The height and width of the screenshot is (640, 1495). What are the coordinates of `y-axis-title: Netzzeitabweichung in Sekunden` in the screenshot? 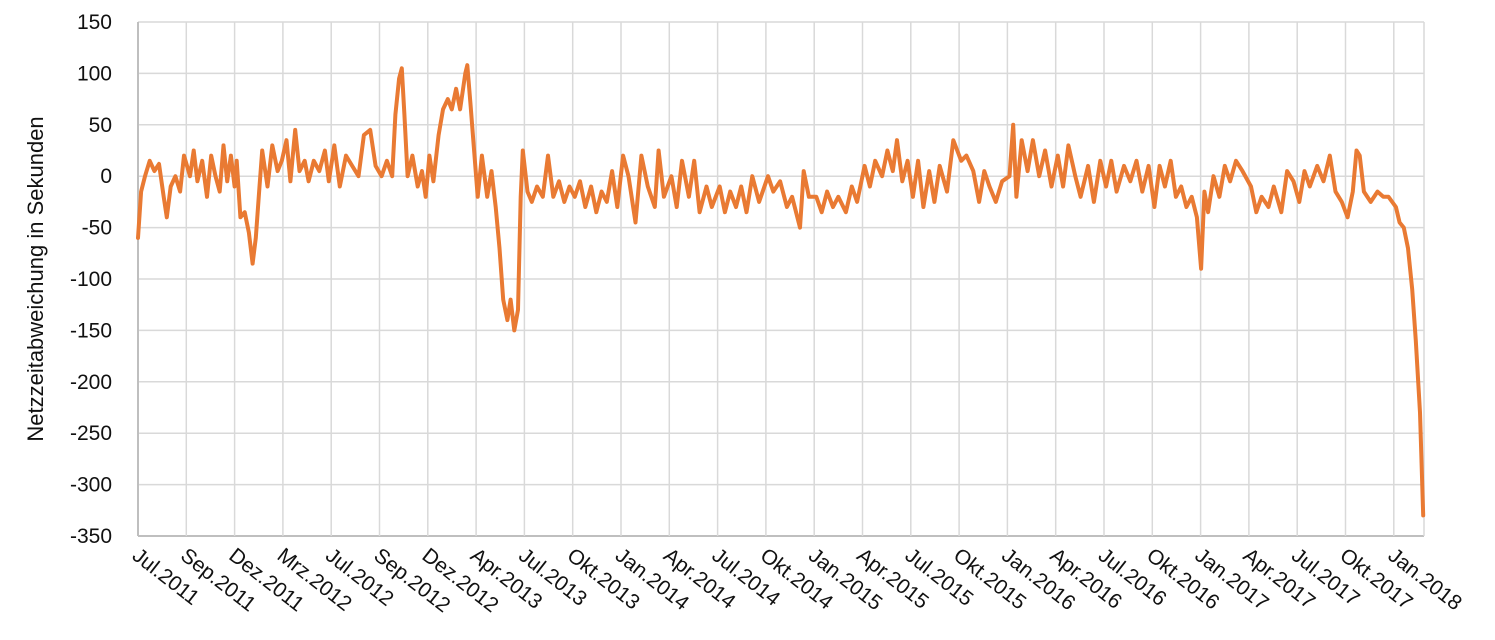 It's located at (35, 278).